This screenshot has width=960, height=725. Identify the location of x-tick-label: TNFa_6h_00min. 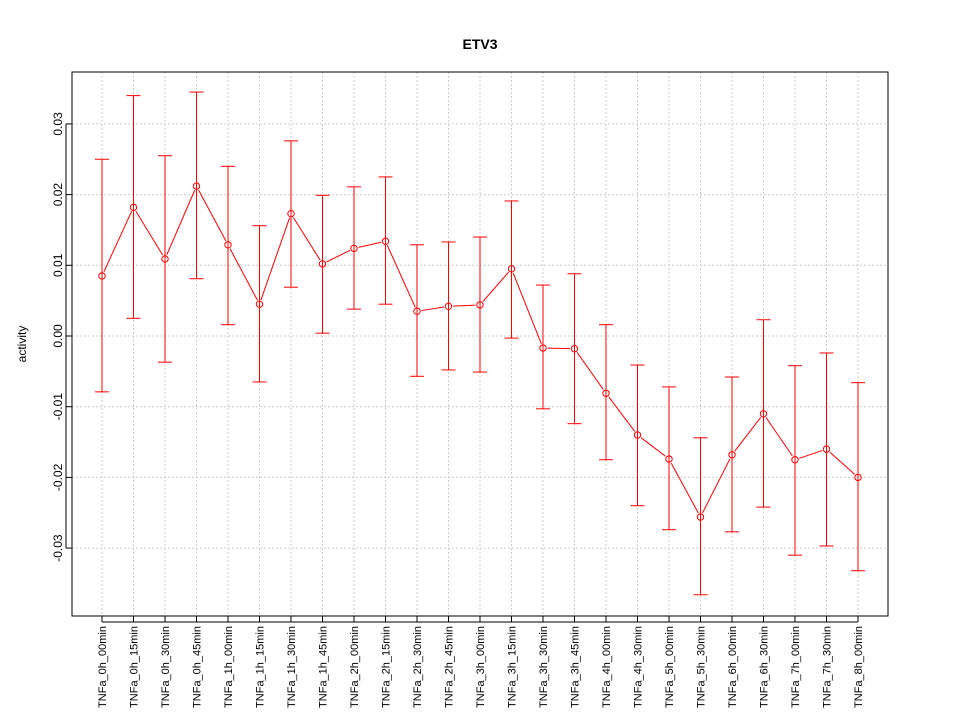
(733, 667).